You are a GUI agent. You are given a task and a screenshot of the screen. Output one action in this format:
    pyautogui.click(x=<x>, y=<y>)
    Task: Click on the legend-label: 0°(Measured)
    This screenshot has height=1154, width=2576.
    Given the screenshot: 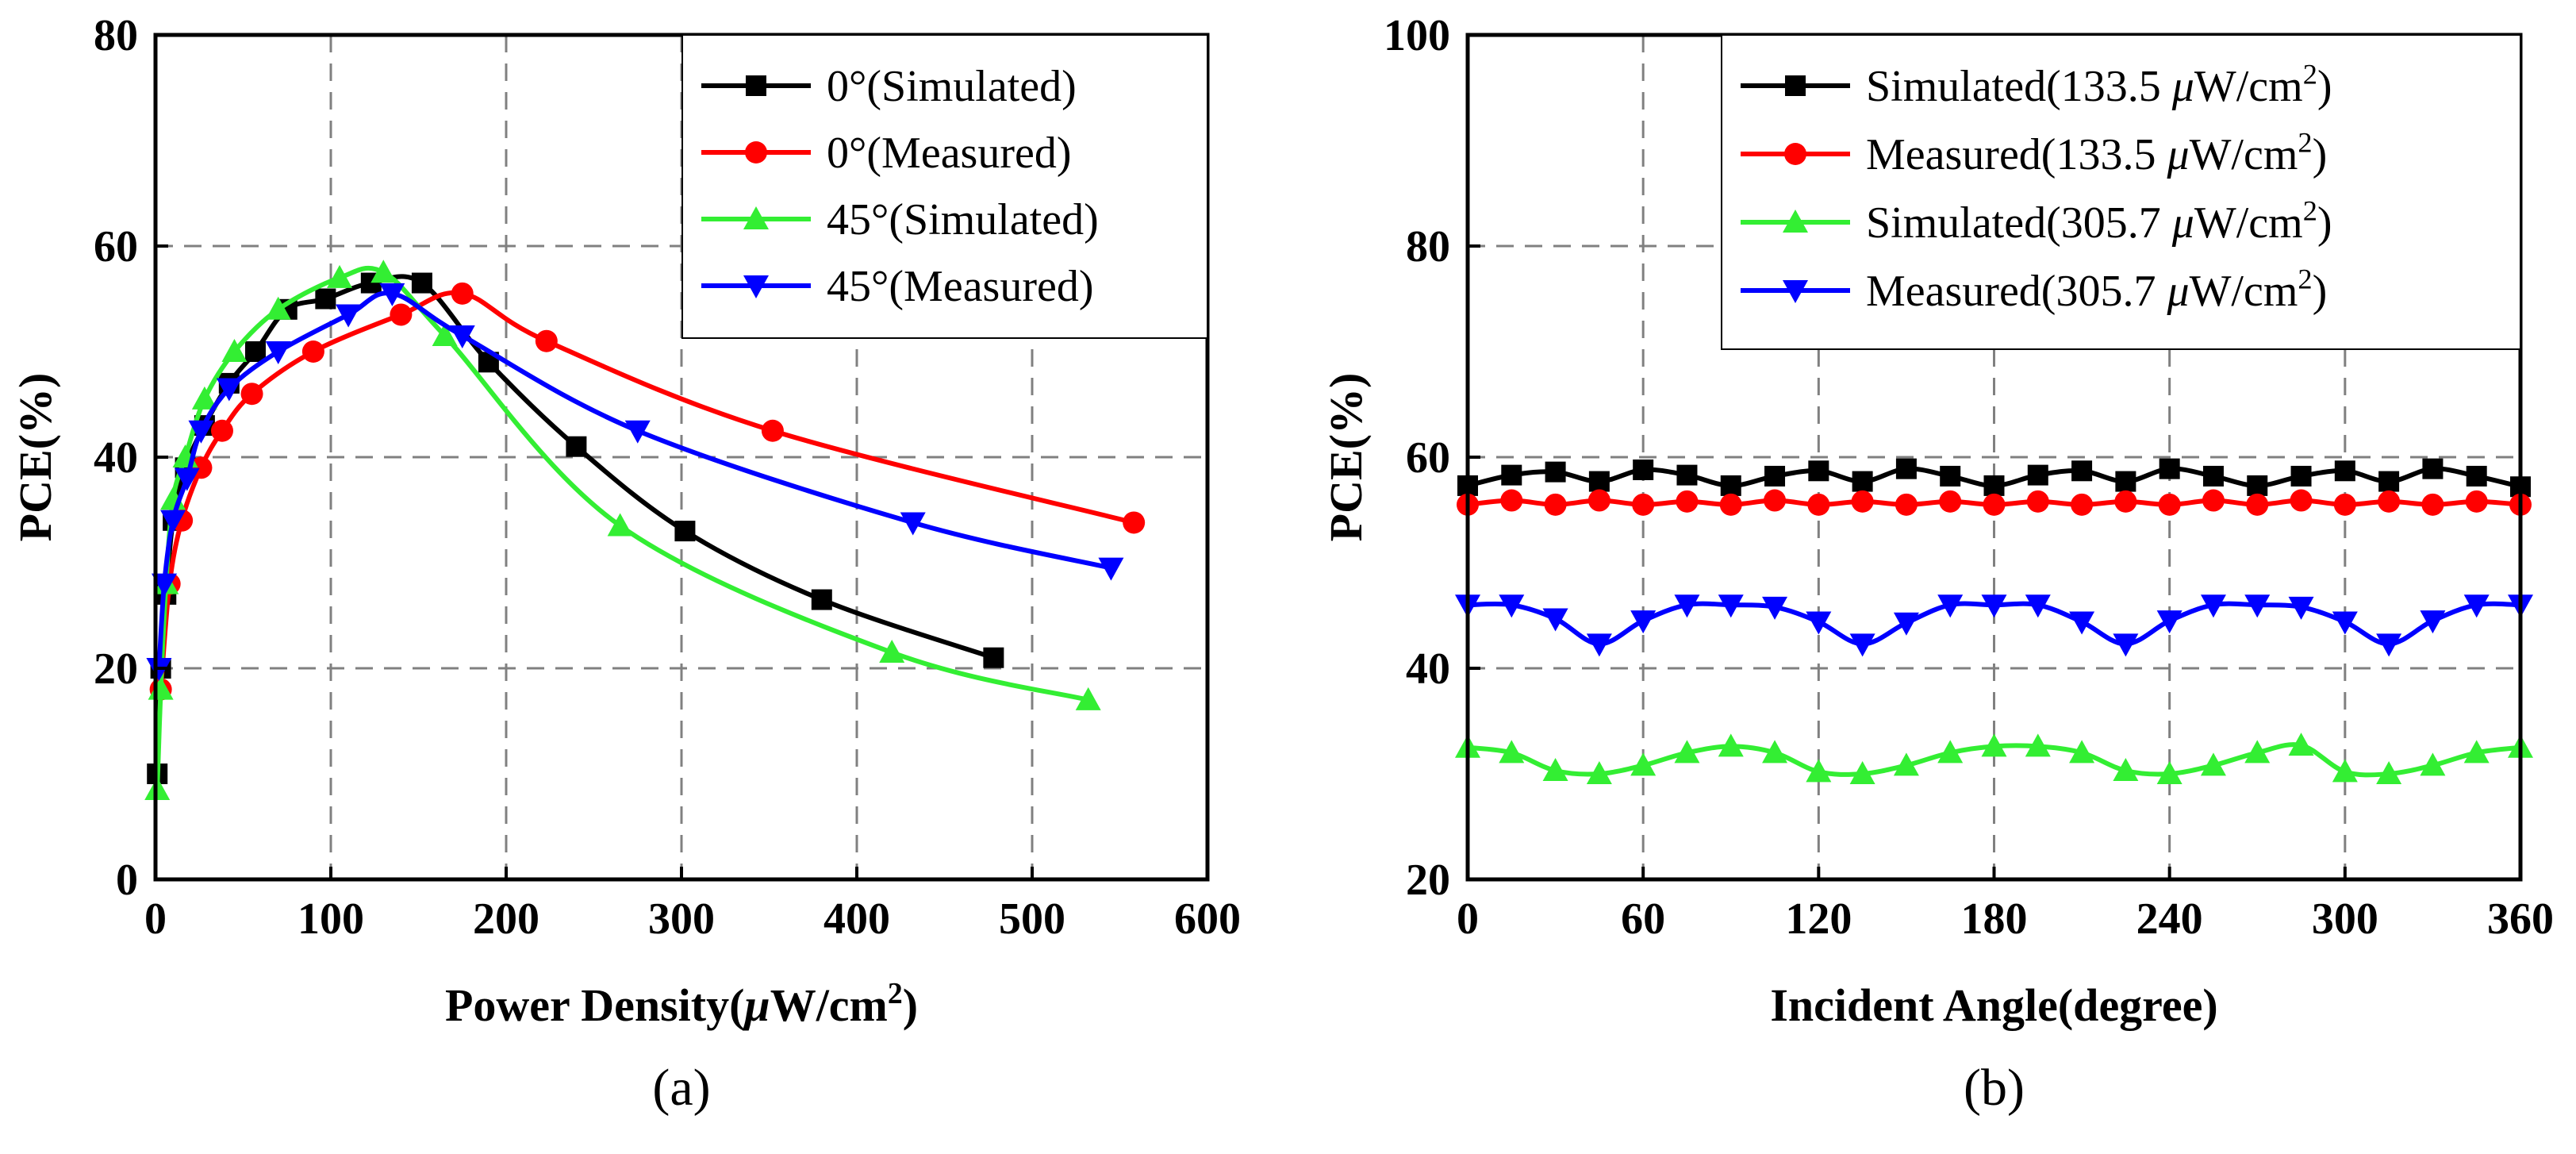 What is the action you would take?
    pyautogui.click(x=949, y=153)
    